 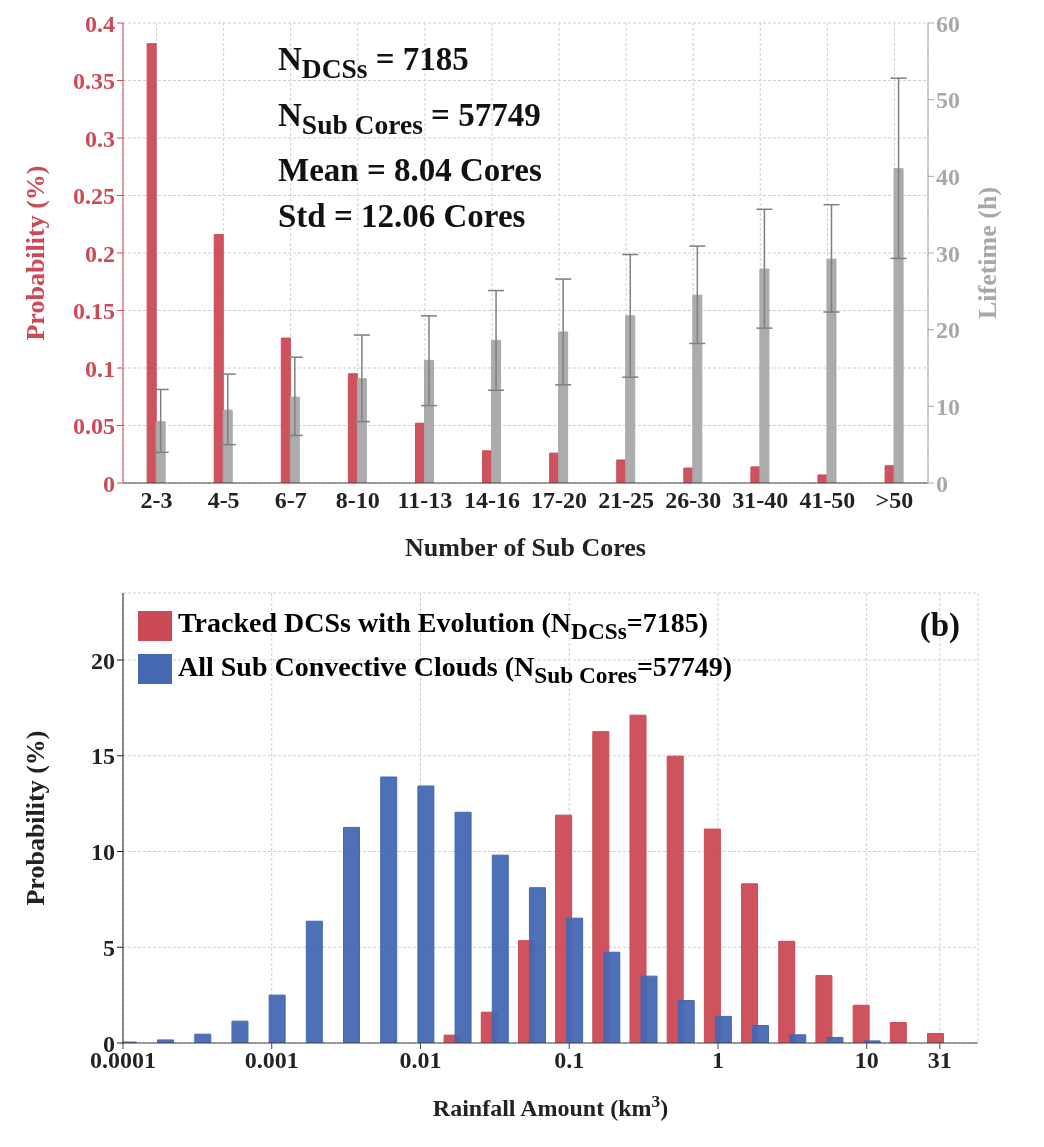 What do you see at coordinates (100, 368) in the screenshot?
I see `y-tick-label: 0.1` at bounding box center [100, 368].